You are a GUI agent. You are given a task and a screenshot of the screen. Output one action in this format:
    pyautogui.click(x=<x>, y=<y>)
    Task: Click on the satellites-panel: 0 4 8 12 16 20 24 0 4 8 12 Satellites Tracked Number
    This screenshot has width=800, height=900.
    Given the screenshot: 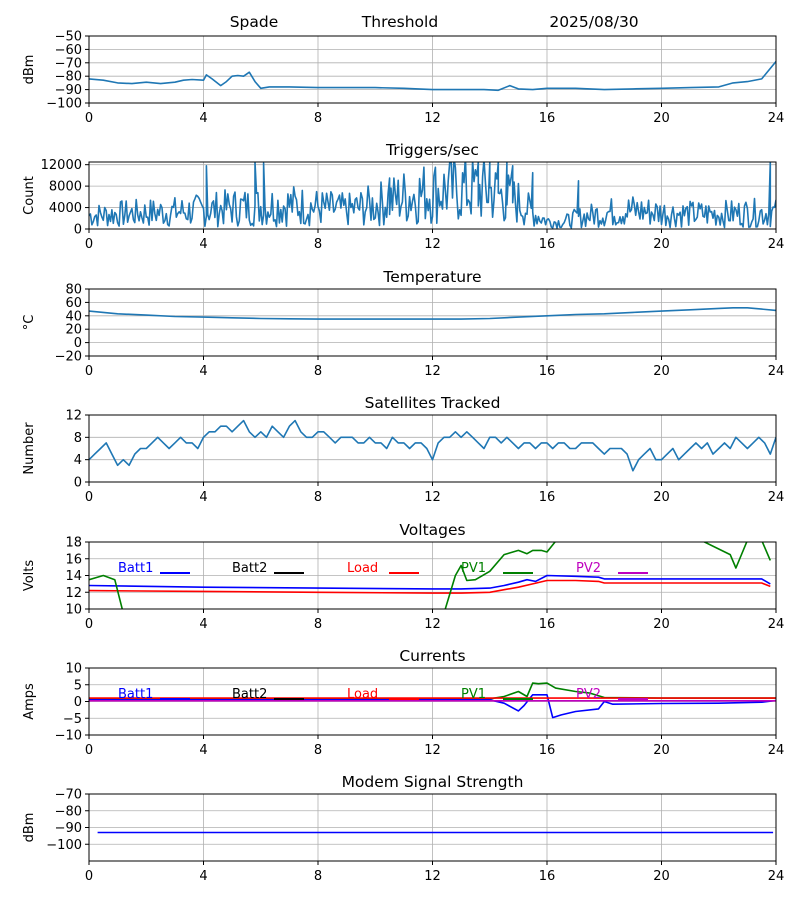 What is the action you would take?
    pyautogui.click(x=403, y=449)
    